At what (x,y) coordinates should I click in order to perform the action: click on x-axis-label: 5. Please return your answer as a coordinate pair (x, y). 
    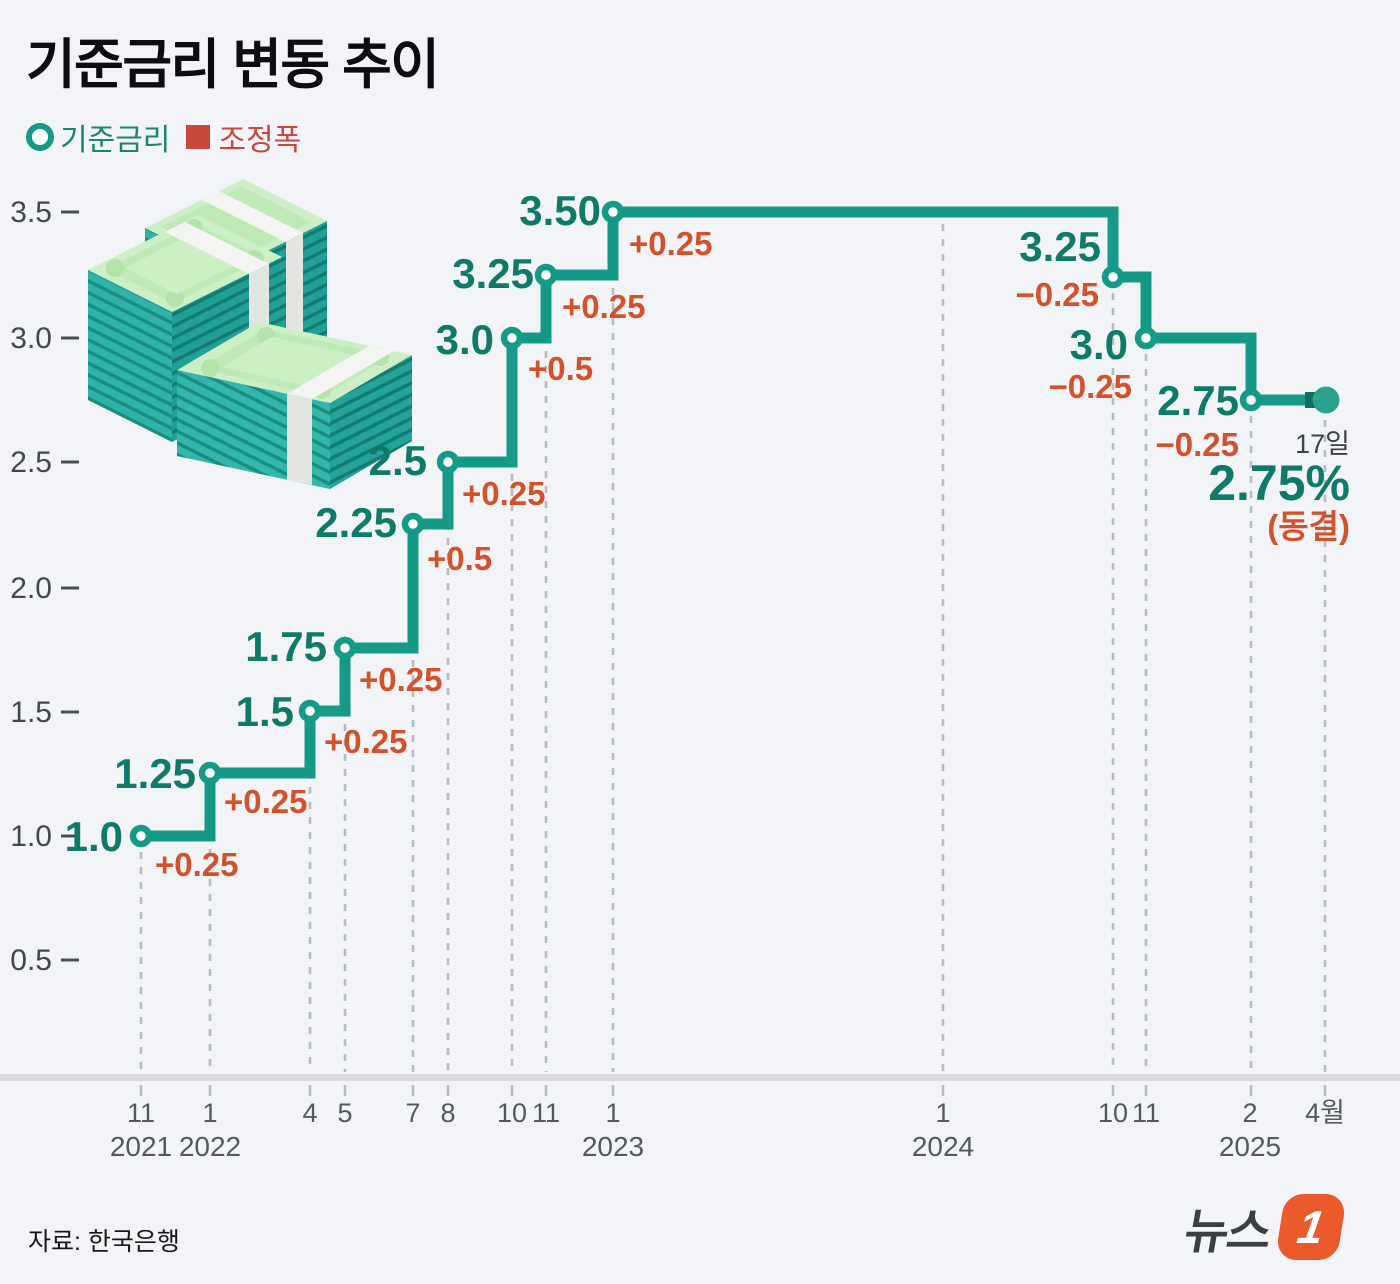
    Looking at the image, I should click on (344, 1113).